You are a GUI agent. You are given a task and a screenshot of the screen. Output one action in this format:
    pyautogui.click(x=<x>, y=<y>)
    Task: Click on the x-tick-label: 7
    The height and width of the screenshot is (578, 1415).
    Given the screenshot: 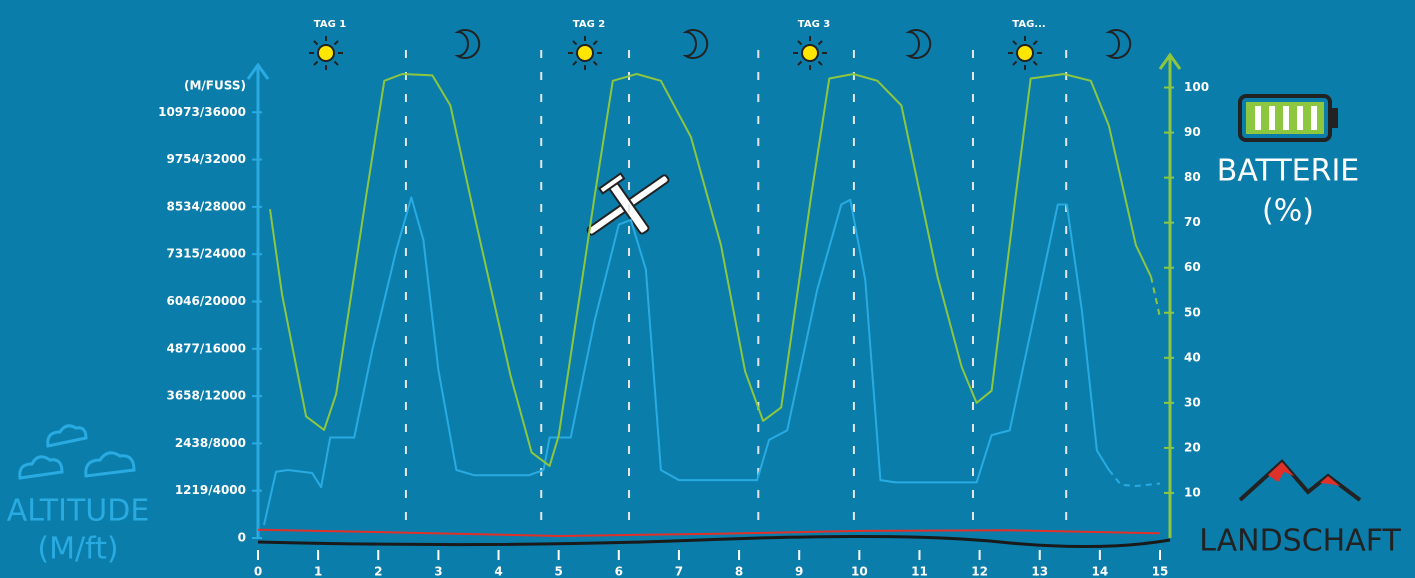 What is the action you would take?
    pyautogui.click(x=679, y=571)
    